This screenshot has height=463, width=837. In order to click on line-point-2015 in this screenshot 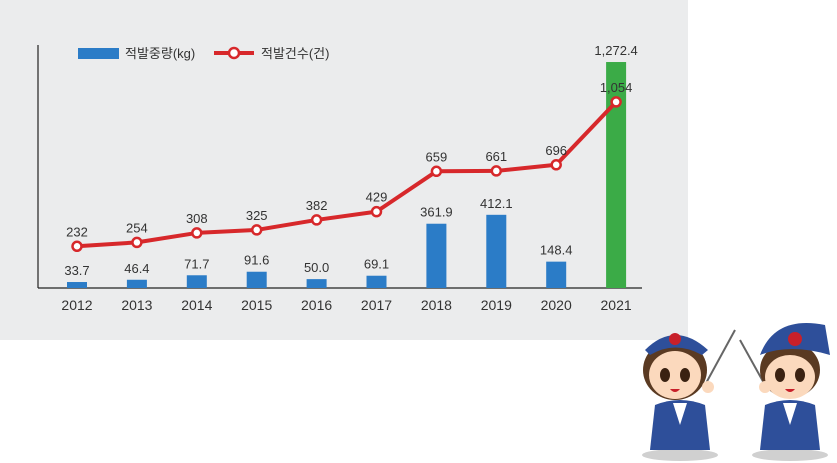, I will do `click(256, 230)`.